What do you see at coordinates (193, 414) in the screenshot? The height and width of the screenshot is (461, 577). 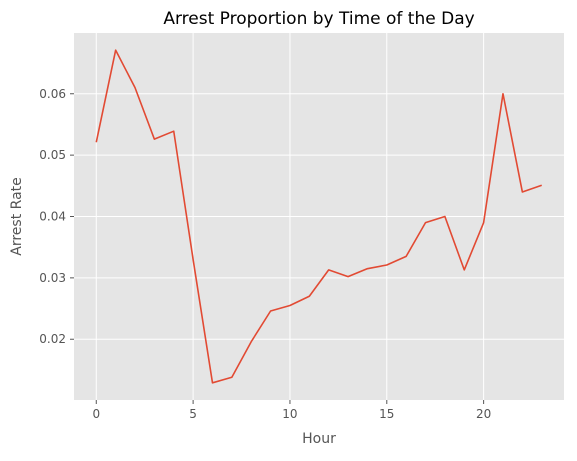 I see `x-tick-label: 5` at bounding box center [193, 414].